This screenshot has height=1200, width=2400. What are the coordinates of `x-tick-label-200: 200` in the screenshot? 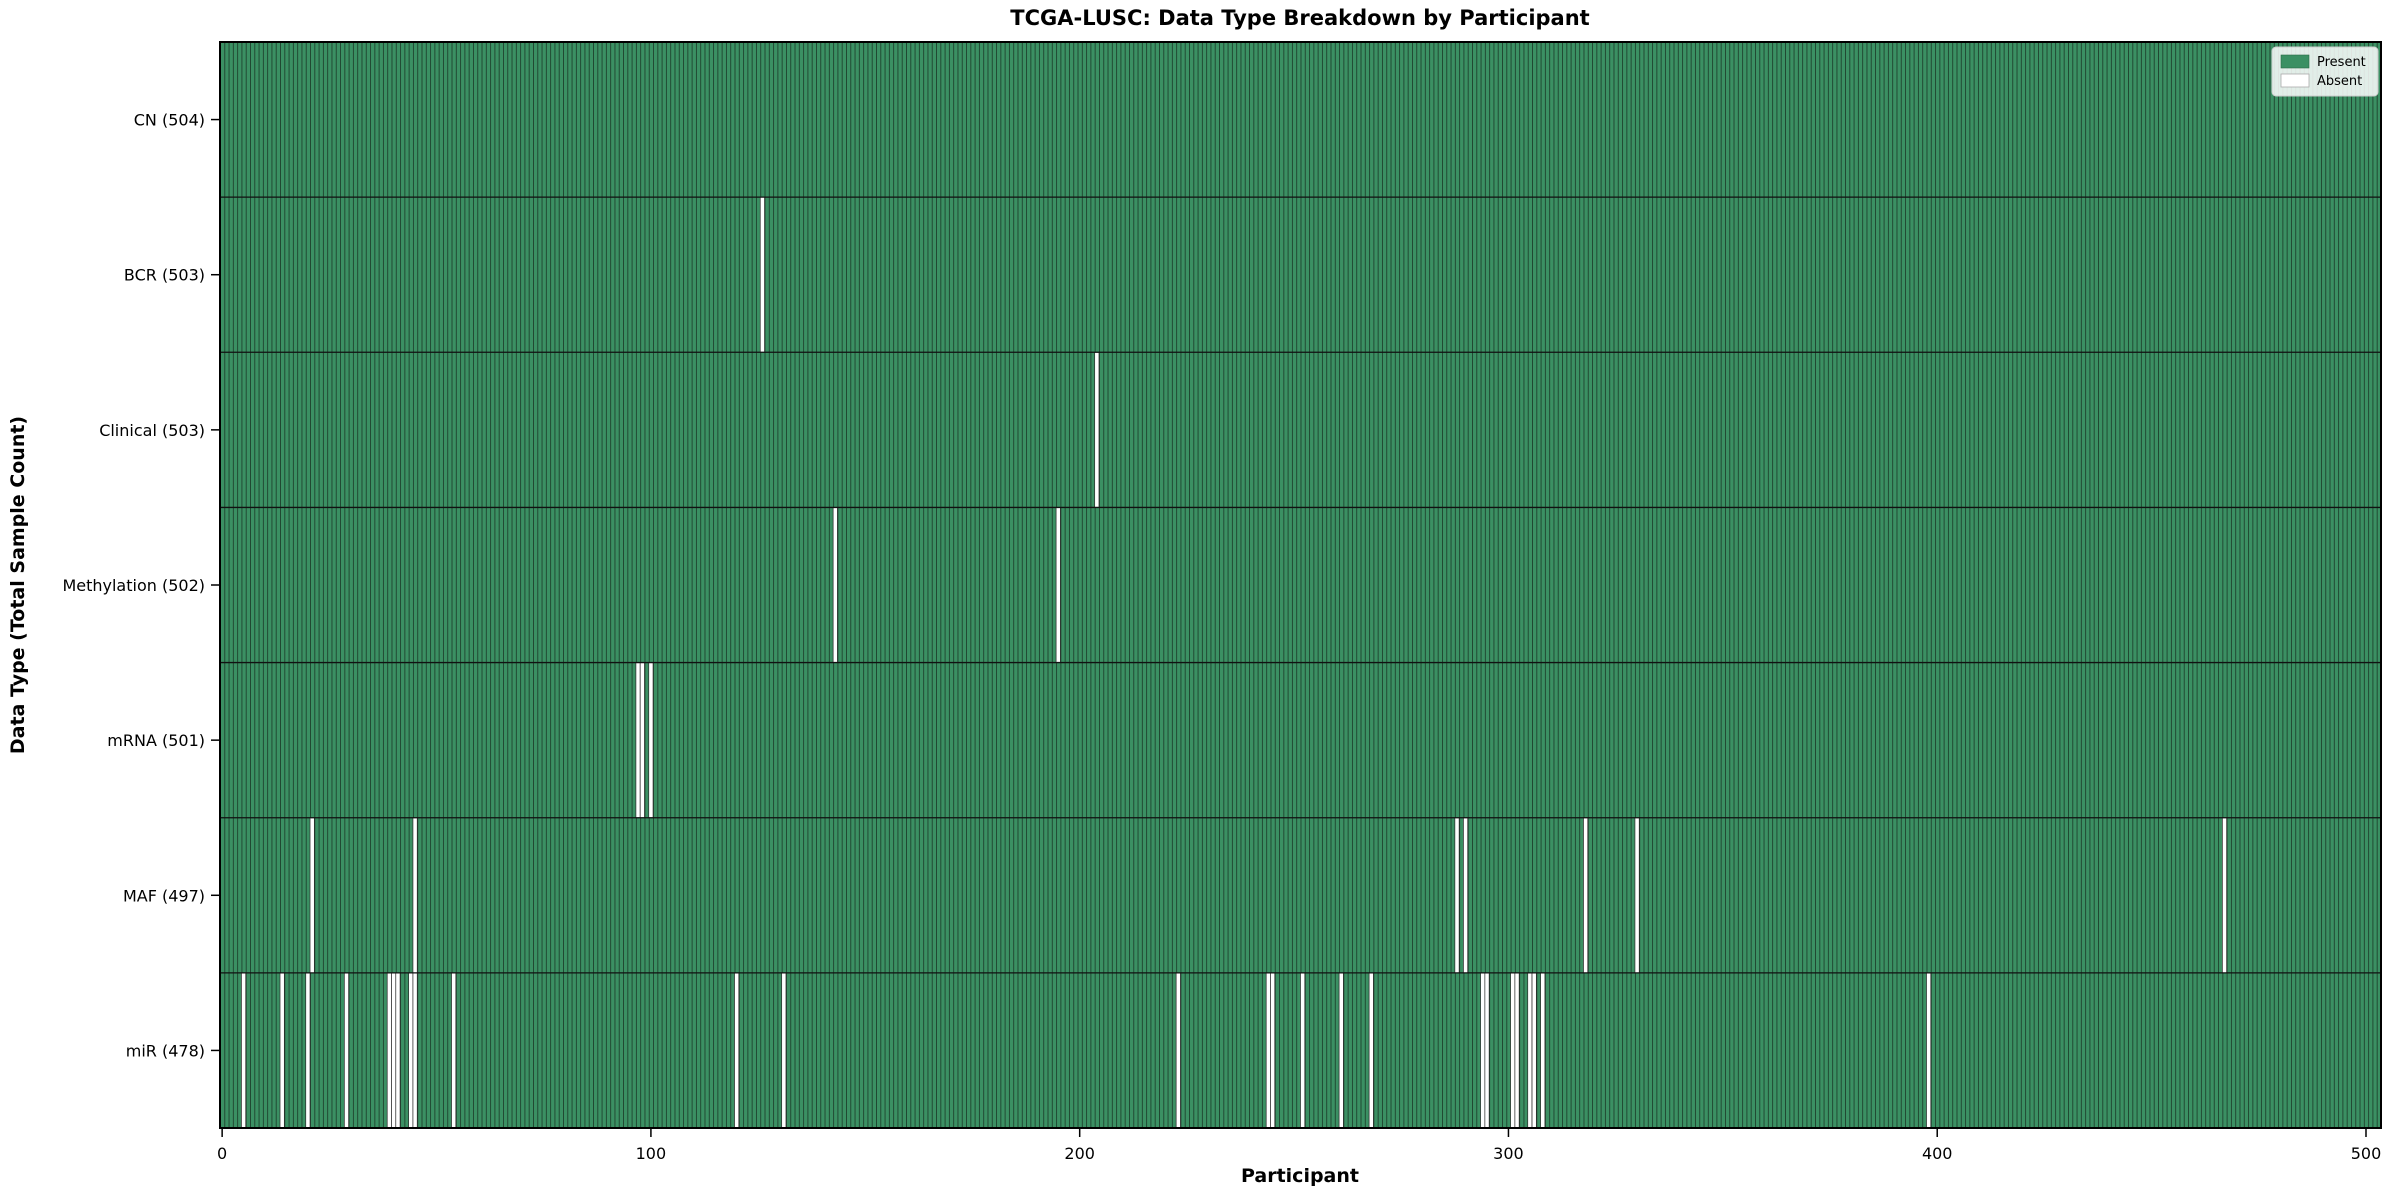 It's located at (1079, 1153).